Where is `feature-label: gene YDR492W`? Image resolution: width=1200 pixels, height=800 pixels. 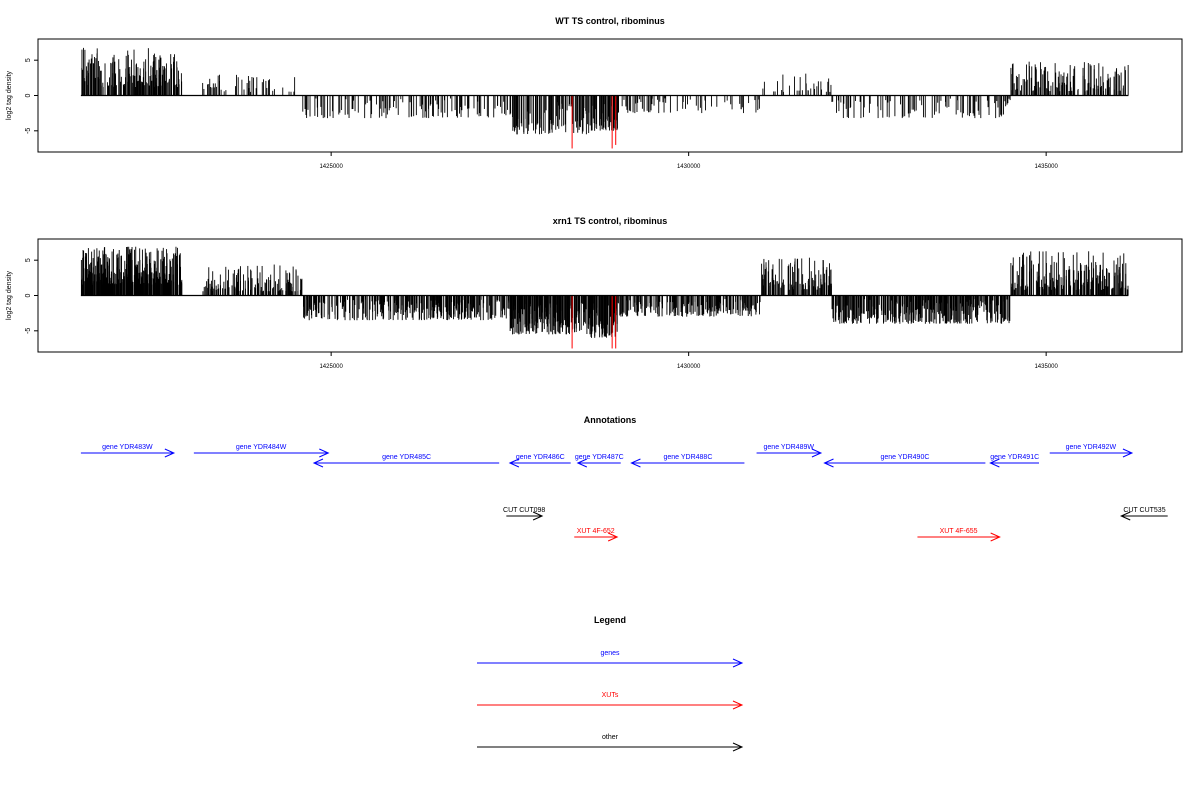
feature-label: gene YDR492W is located at coordinates (1091, 447).